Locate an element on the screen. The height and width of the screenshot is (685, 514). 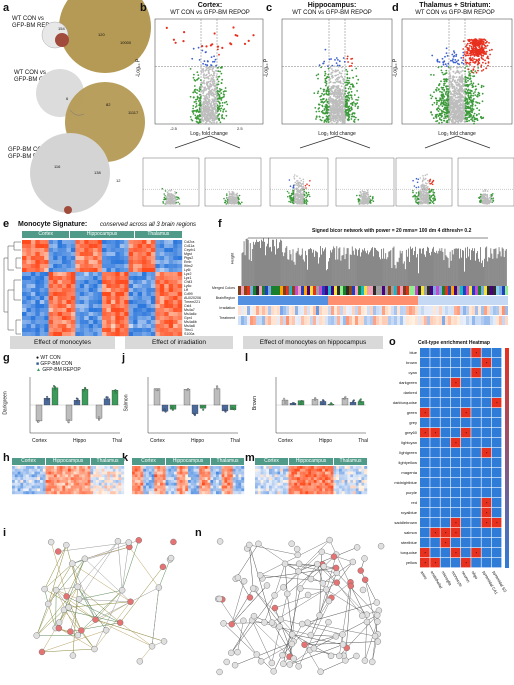
panel-b-letter: b is located at coordinates (143, 8).